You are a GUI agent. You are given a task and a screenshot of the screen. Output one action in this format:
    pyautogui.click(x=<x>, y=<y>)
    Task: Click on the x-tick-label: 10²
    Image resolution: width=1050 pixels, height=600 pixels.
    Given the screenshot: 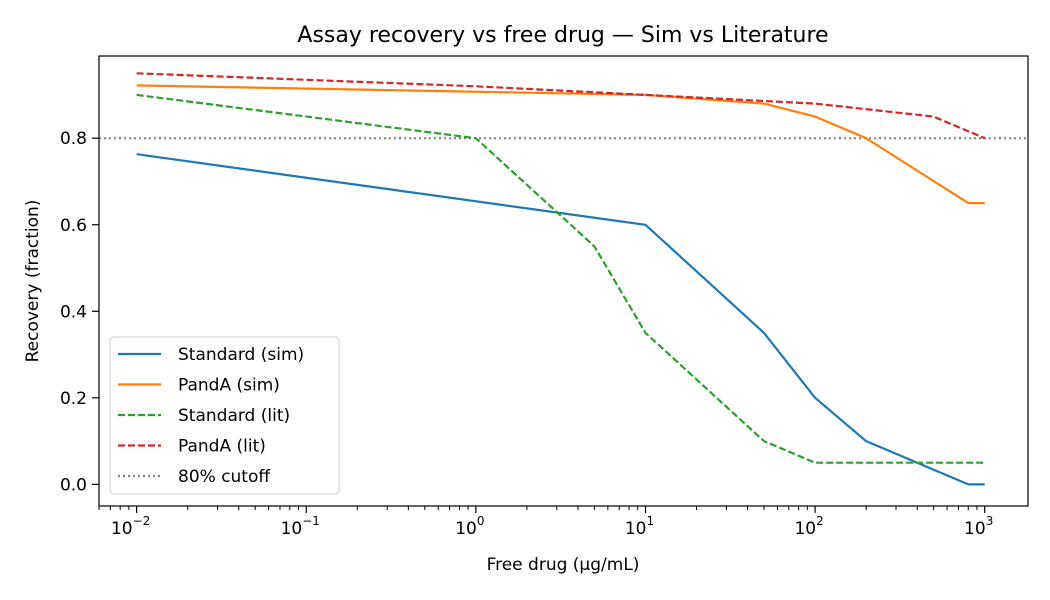 What is the action you would take?
    pyautogui.click(x=808, y=526)
    